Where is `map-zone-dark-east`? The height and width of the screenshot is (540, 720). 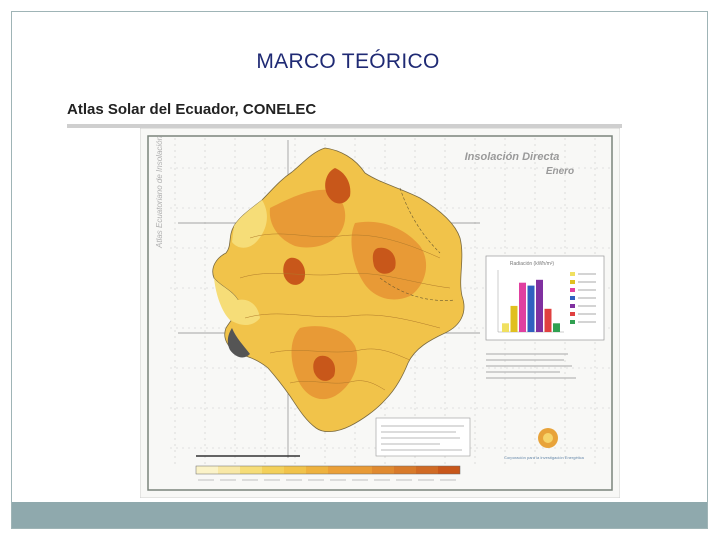
map-zone-dark-east is located at coordinates (384, 260).